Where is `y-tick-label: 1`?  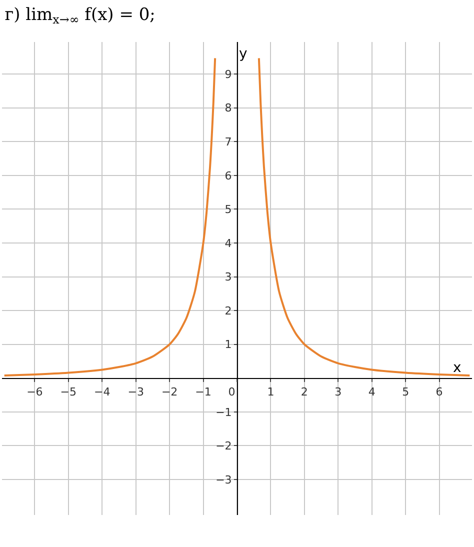 y-tick-label: 1 is located at coordinates (228, 345).